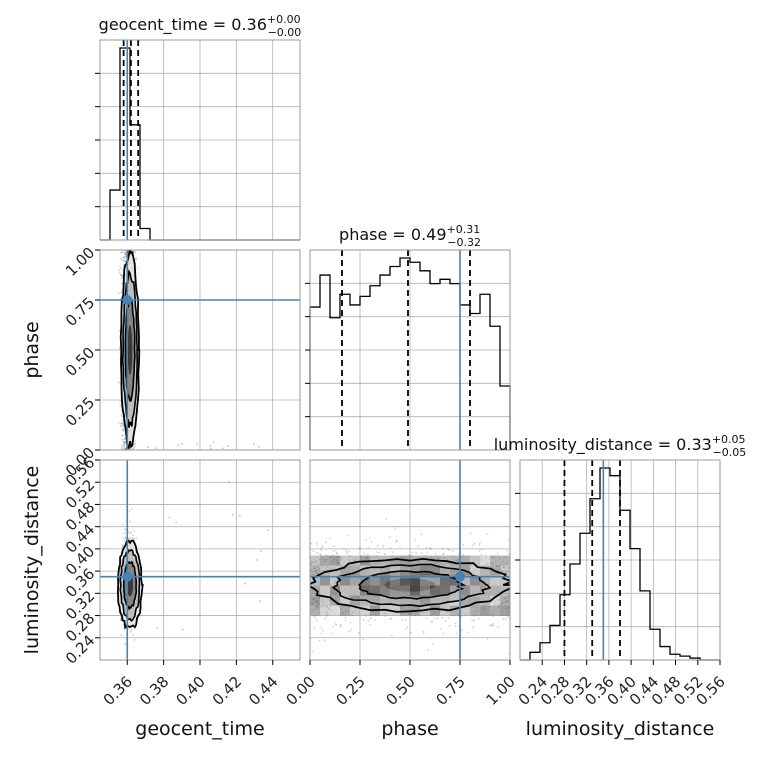 The image size is (760, 760). I want to click on truth-marker-geocent_time-vs-luminosity_distance, so click(127, 576).